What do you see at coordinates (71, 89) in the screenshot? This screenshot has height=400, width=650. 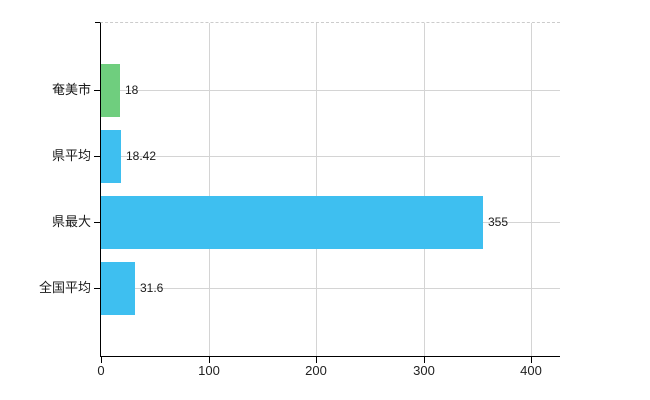 I see `category-label: 奄美市` at bounding box center [71, 89].